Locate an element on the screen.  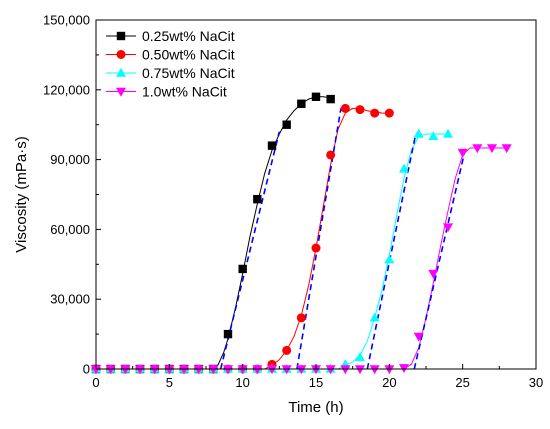
x-tick-label: 0 is located at coordinates (95, 382).